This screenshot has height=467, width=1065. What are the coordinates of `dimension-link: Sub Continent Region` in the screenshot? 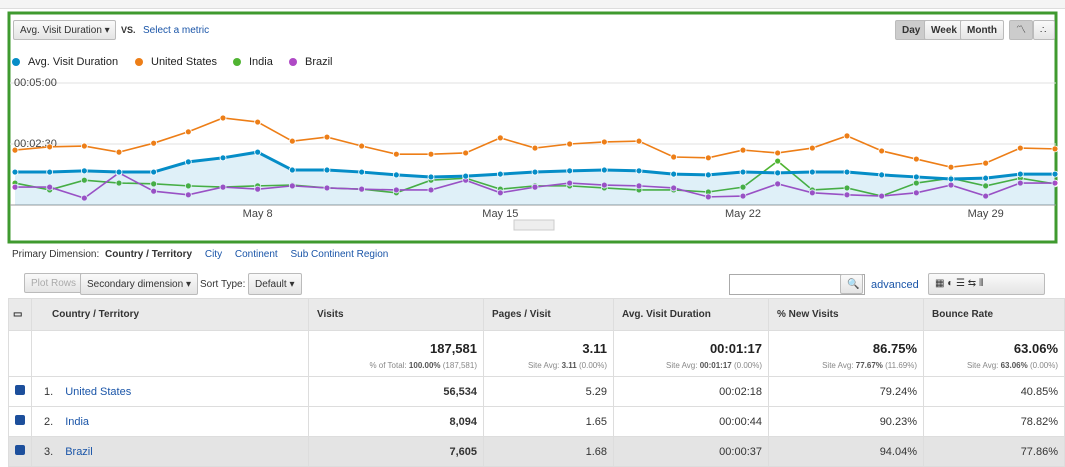 It's located at (339, 254).